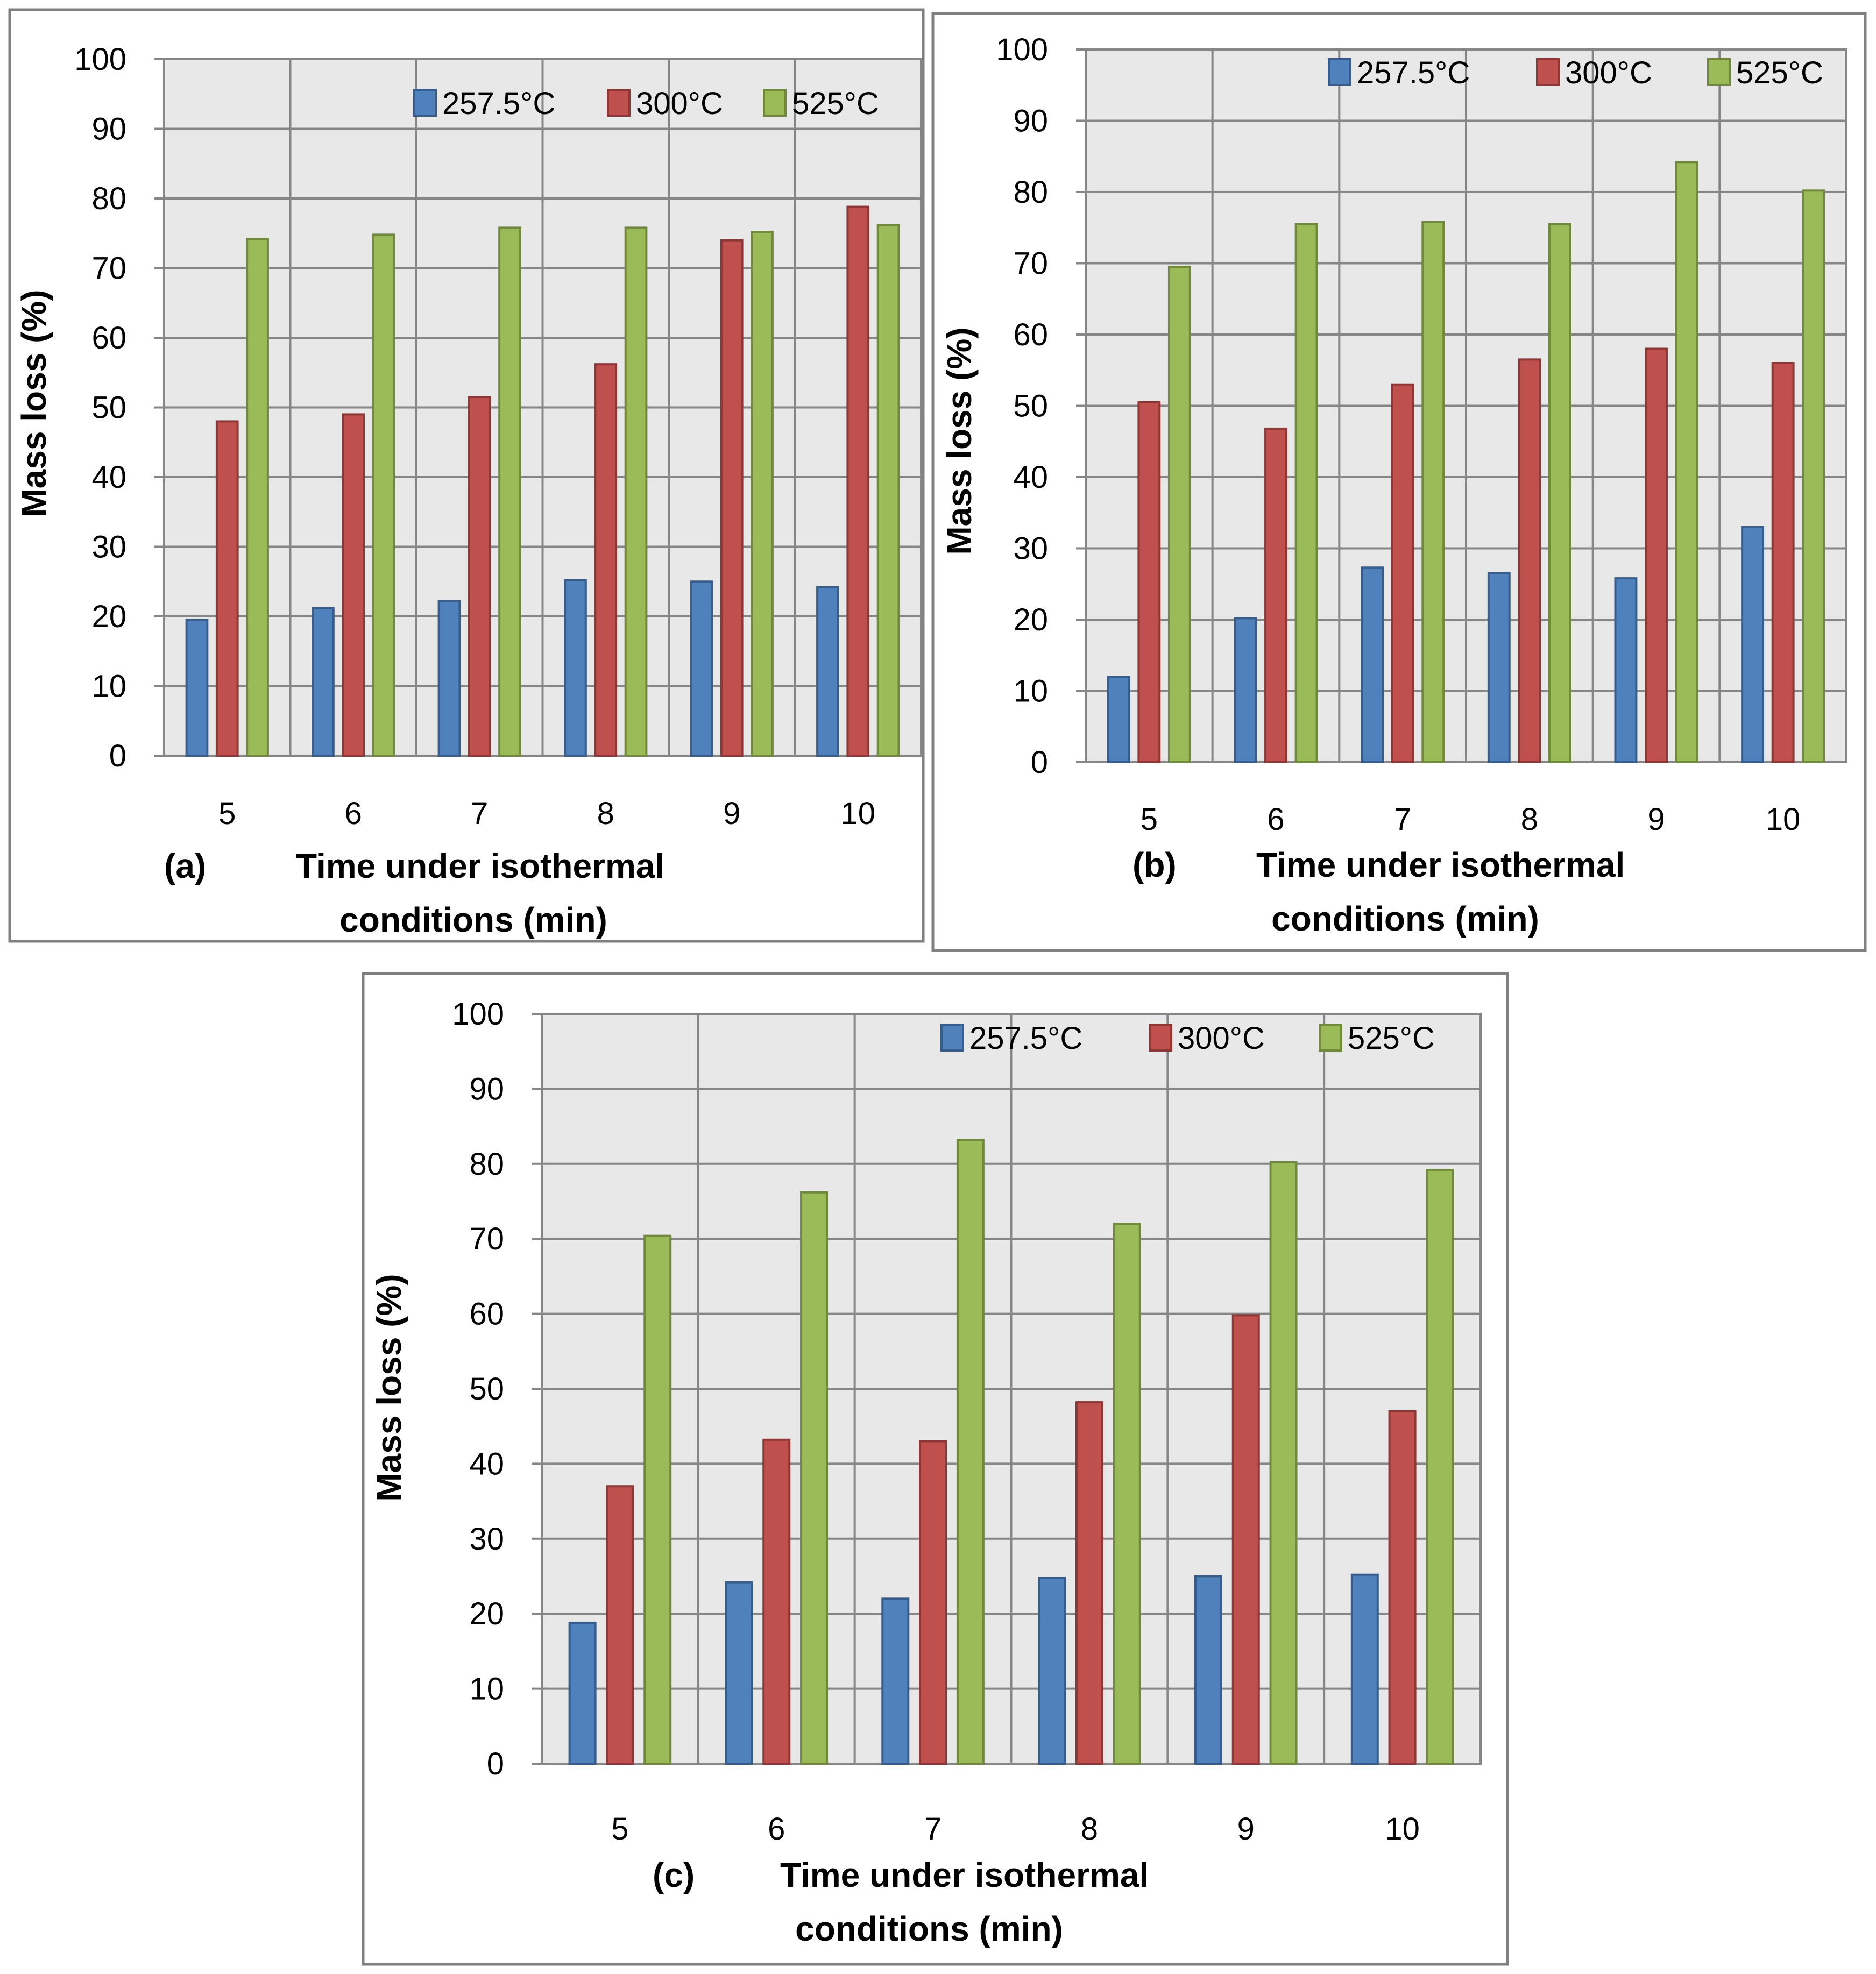  I want to click on y-tick-label: 0, so click(495, 1763).